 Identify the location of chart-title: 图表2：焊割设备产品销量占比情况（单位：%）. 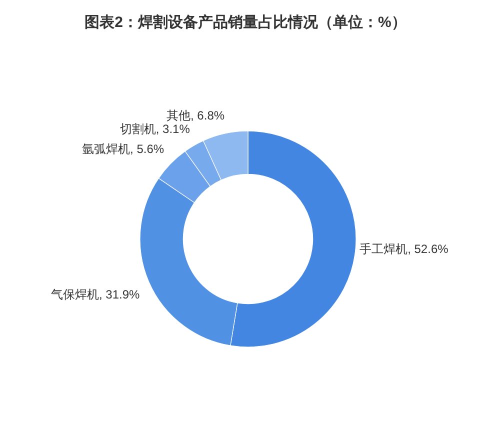
(245, 22).